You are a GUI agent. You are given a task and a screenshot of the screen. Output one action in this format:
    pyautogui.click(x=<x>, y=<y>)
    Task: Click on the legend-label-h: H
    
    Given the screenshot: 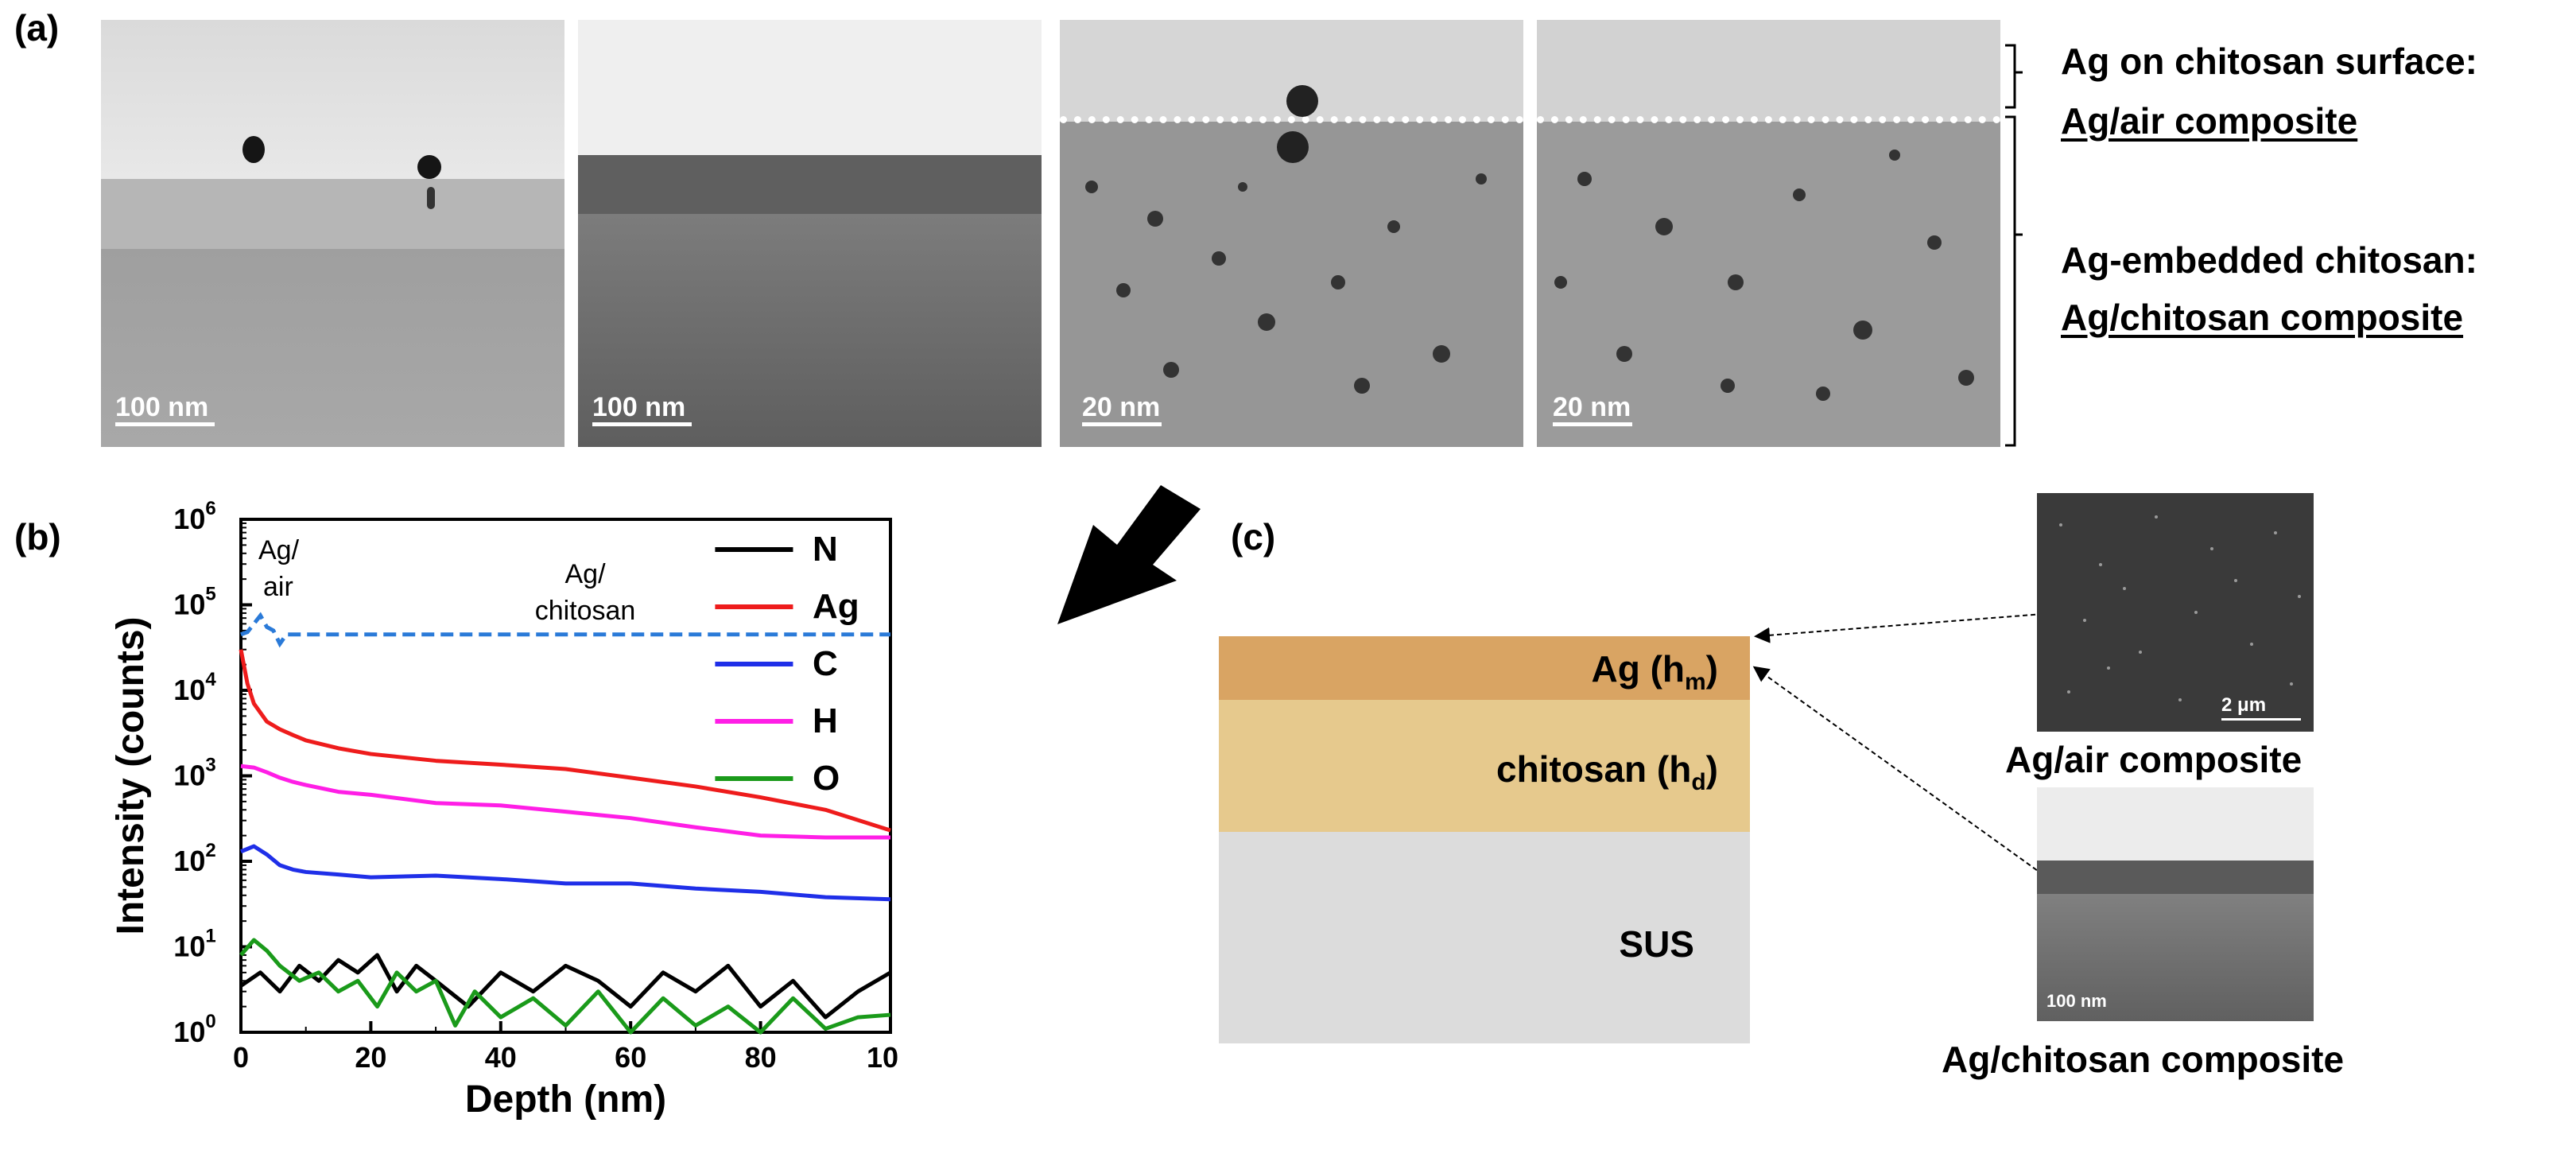 What is the action you would take?
    pyautogui.click(x=826, y=720)
    